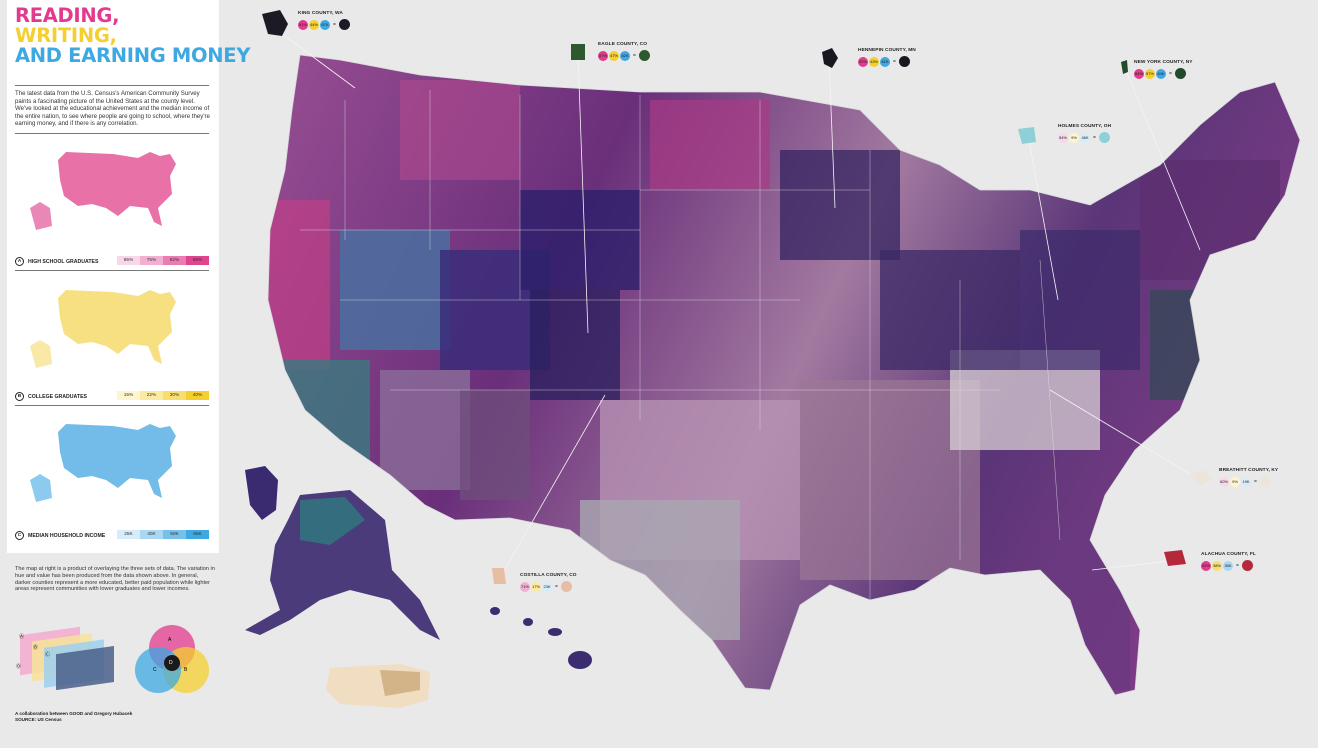 This screenshot has height=748, width=1318. What do you see at coordinates (275, 23) in the screenshot?
I see `king-county-shape` at bounding box center [275, 23].